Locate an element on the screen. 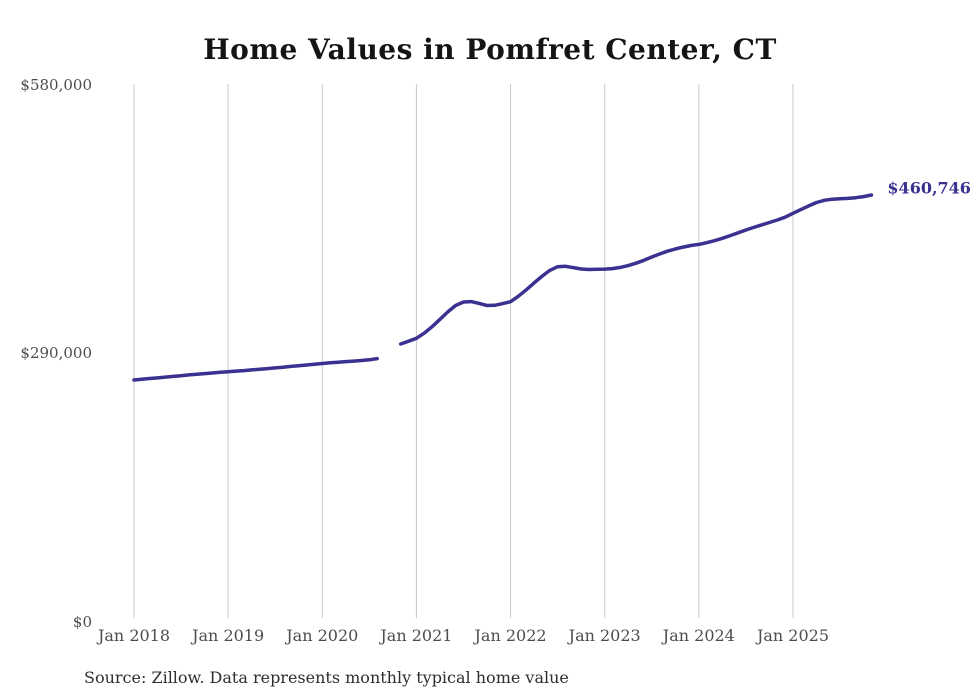 The image size is (980, 699). x-axis-tick-label: Jan 2022 is located at coordinates (510, 635).